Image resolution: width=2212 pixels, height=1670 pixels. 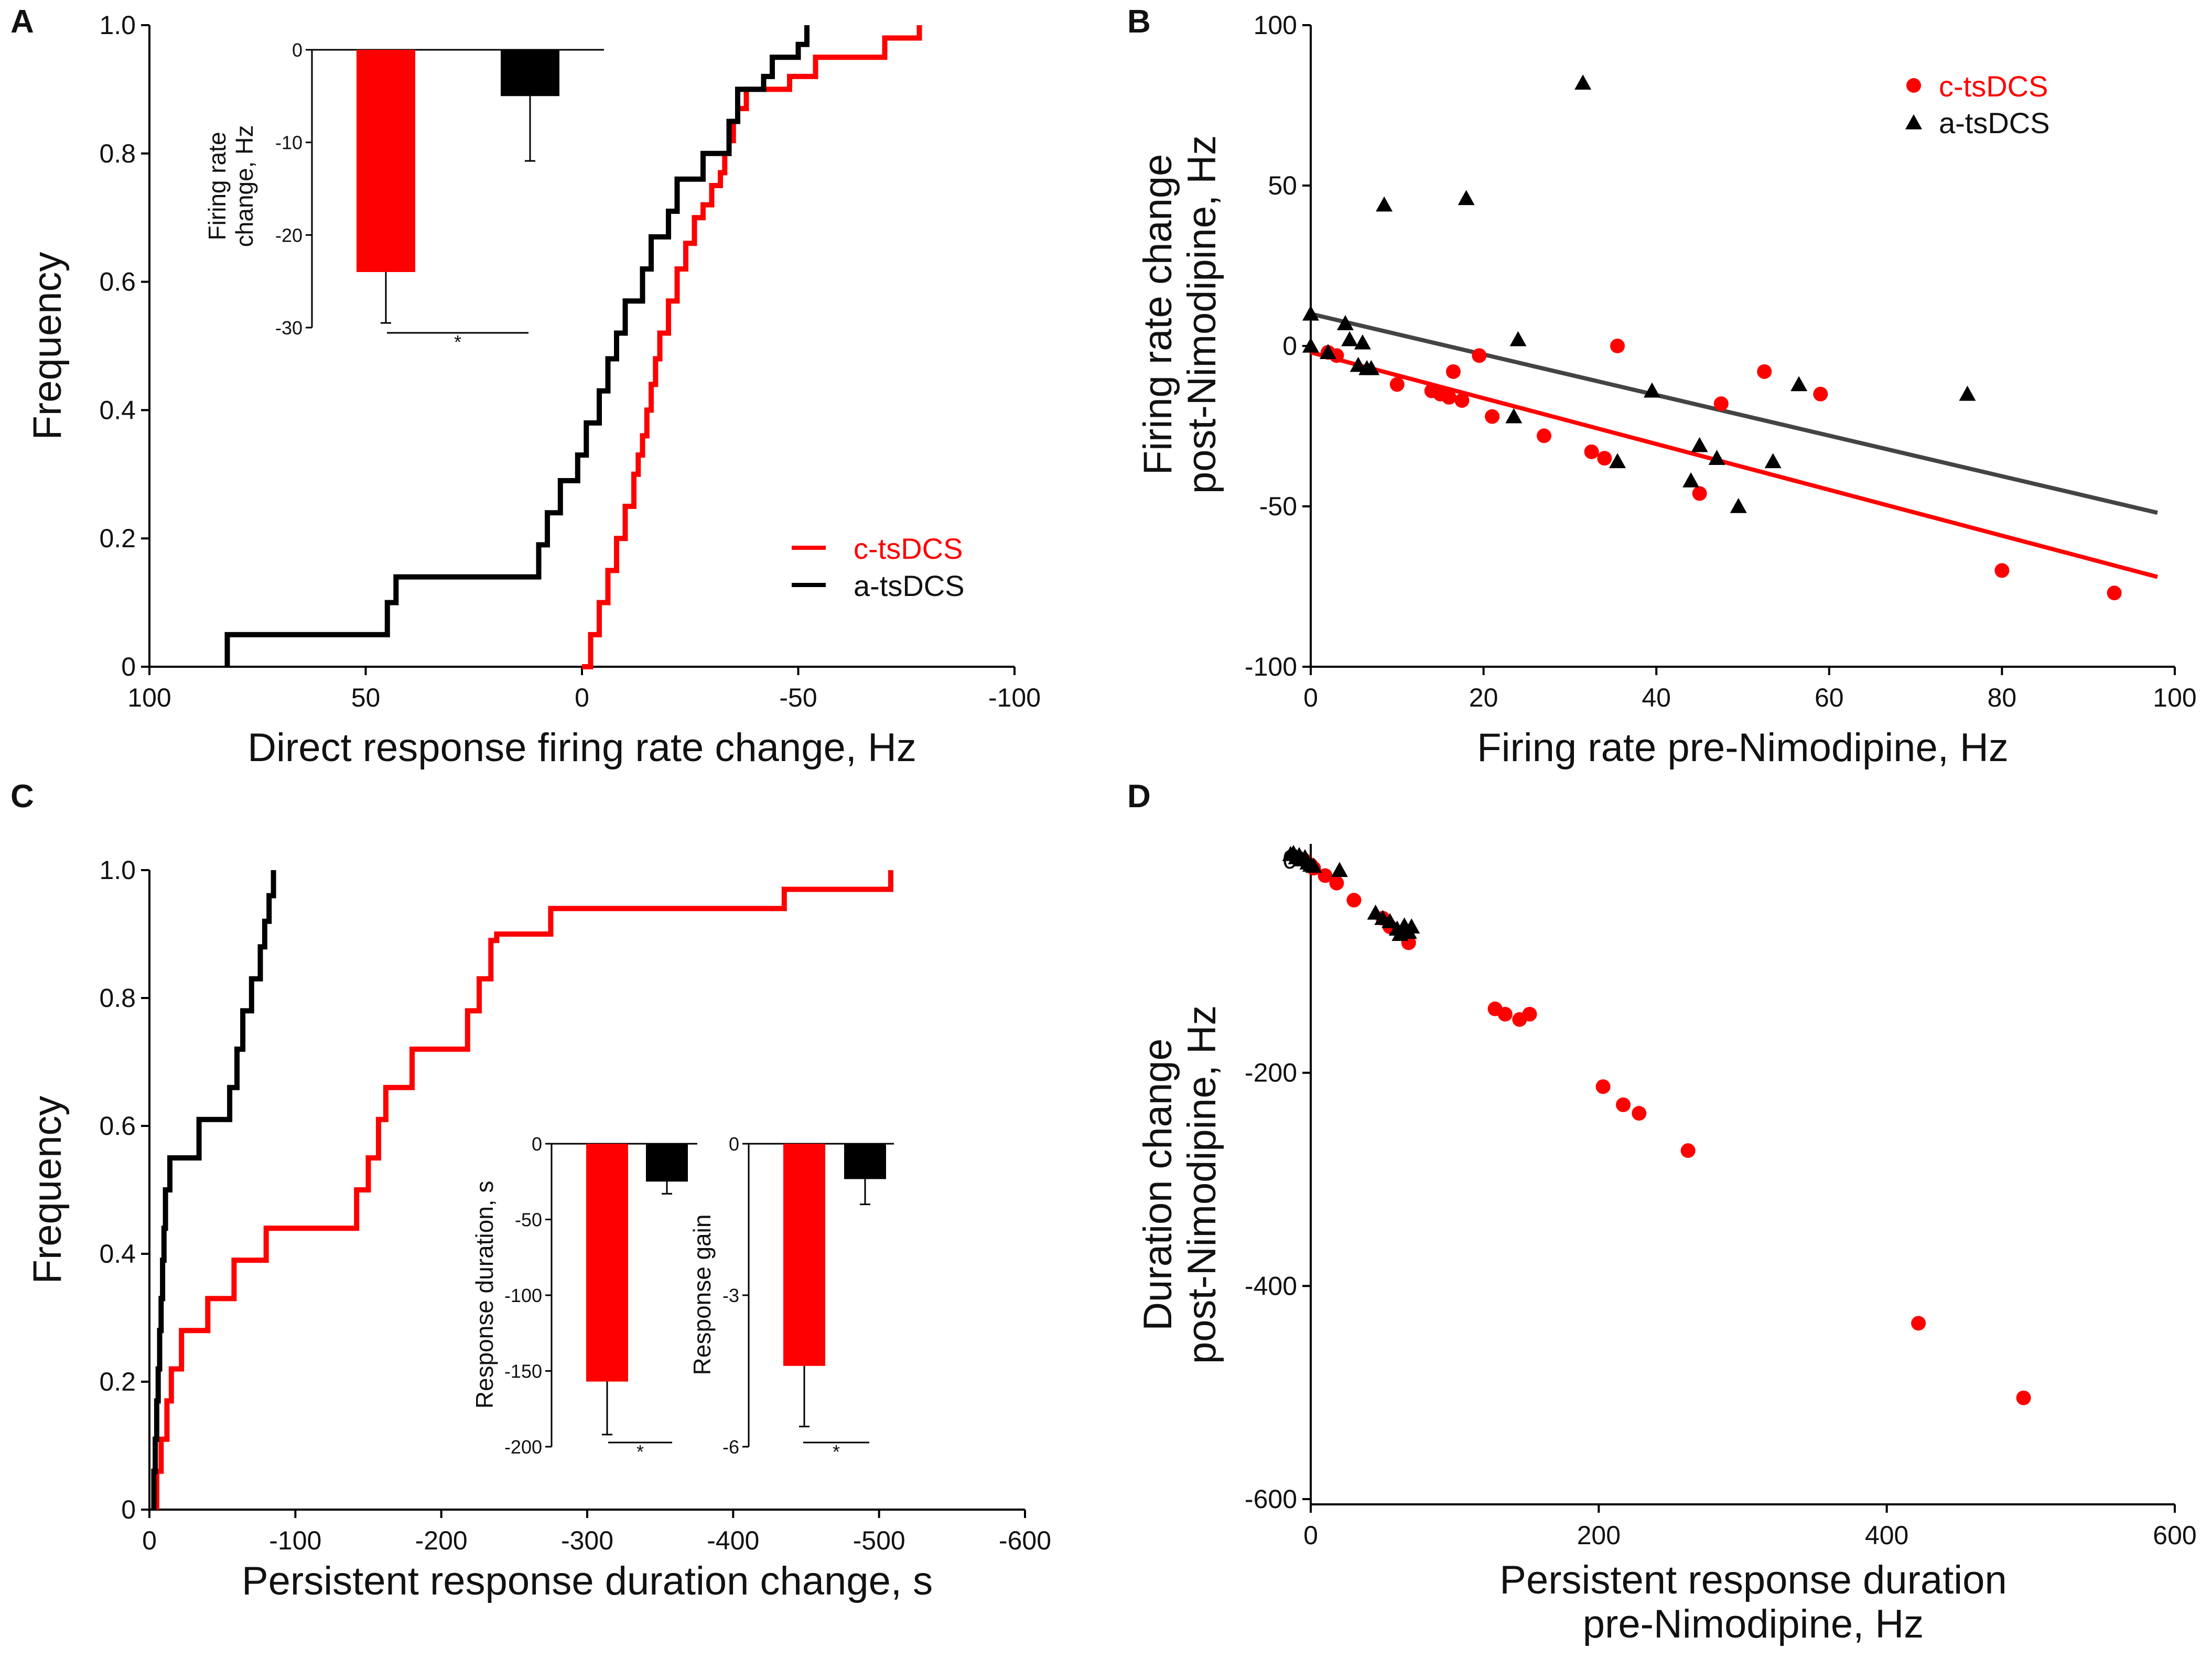 I want to click on panel-b-legend-marker-a-tsdcs, so click(x=1913, y=121).